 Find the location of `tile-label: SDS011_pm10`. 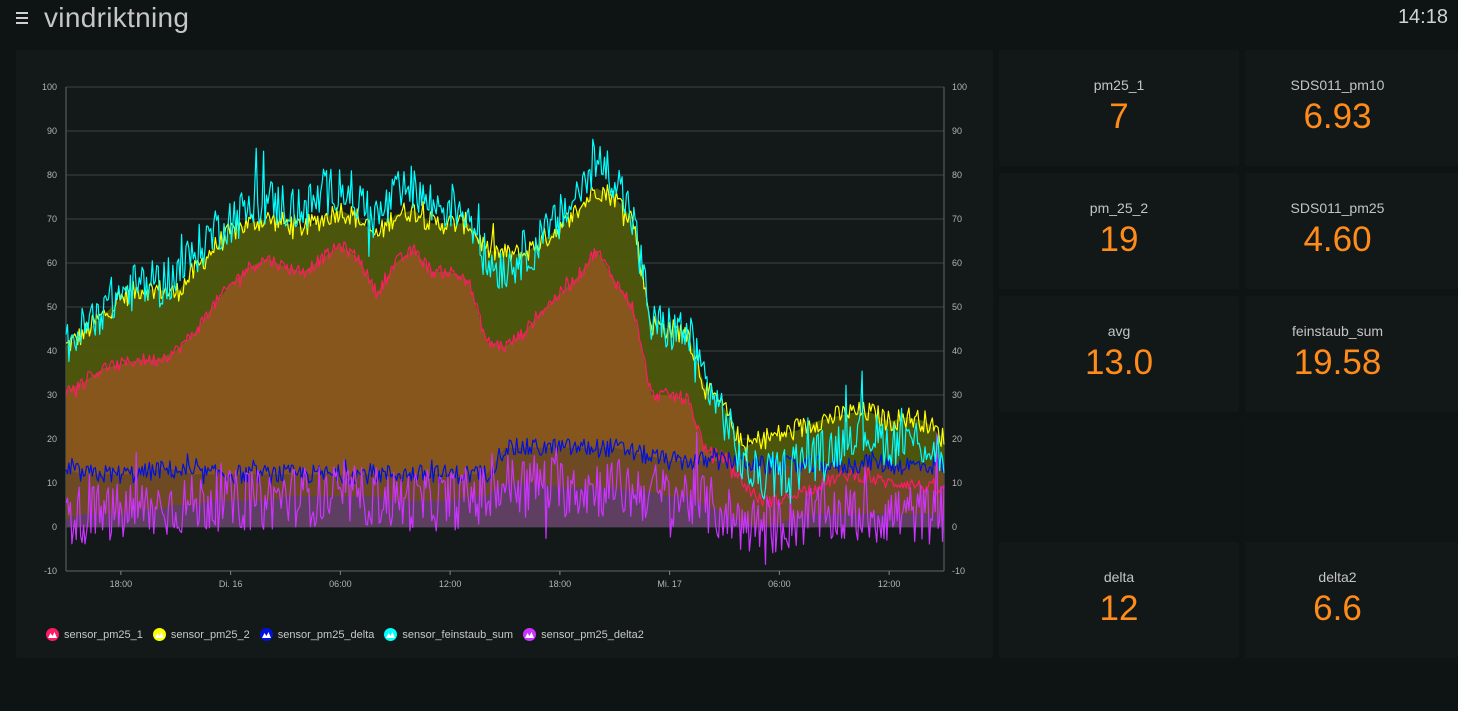

tile-label: SDS011_pm10 is located at coordinates (1337, 85).